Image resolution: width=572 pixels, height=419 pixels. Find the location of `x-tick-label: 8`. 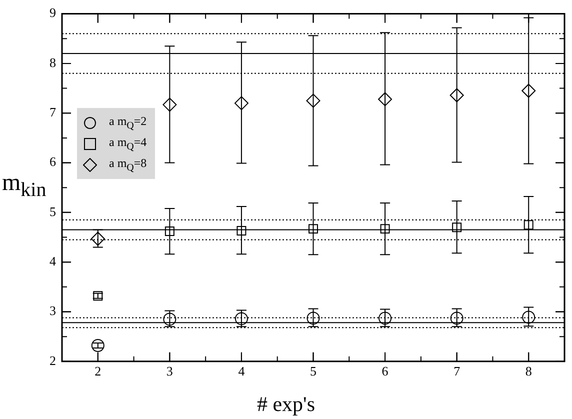

x-tick-label: 8 is located at coordinates (528, 371).